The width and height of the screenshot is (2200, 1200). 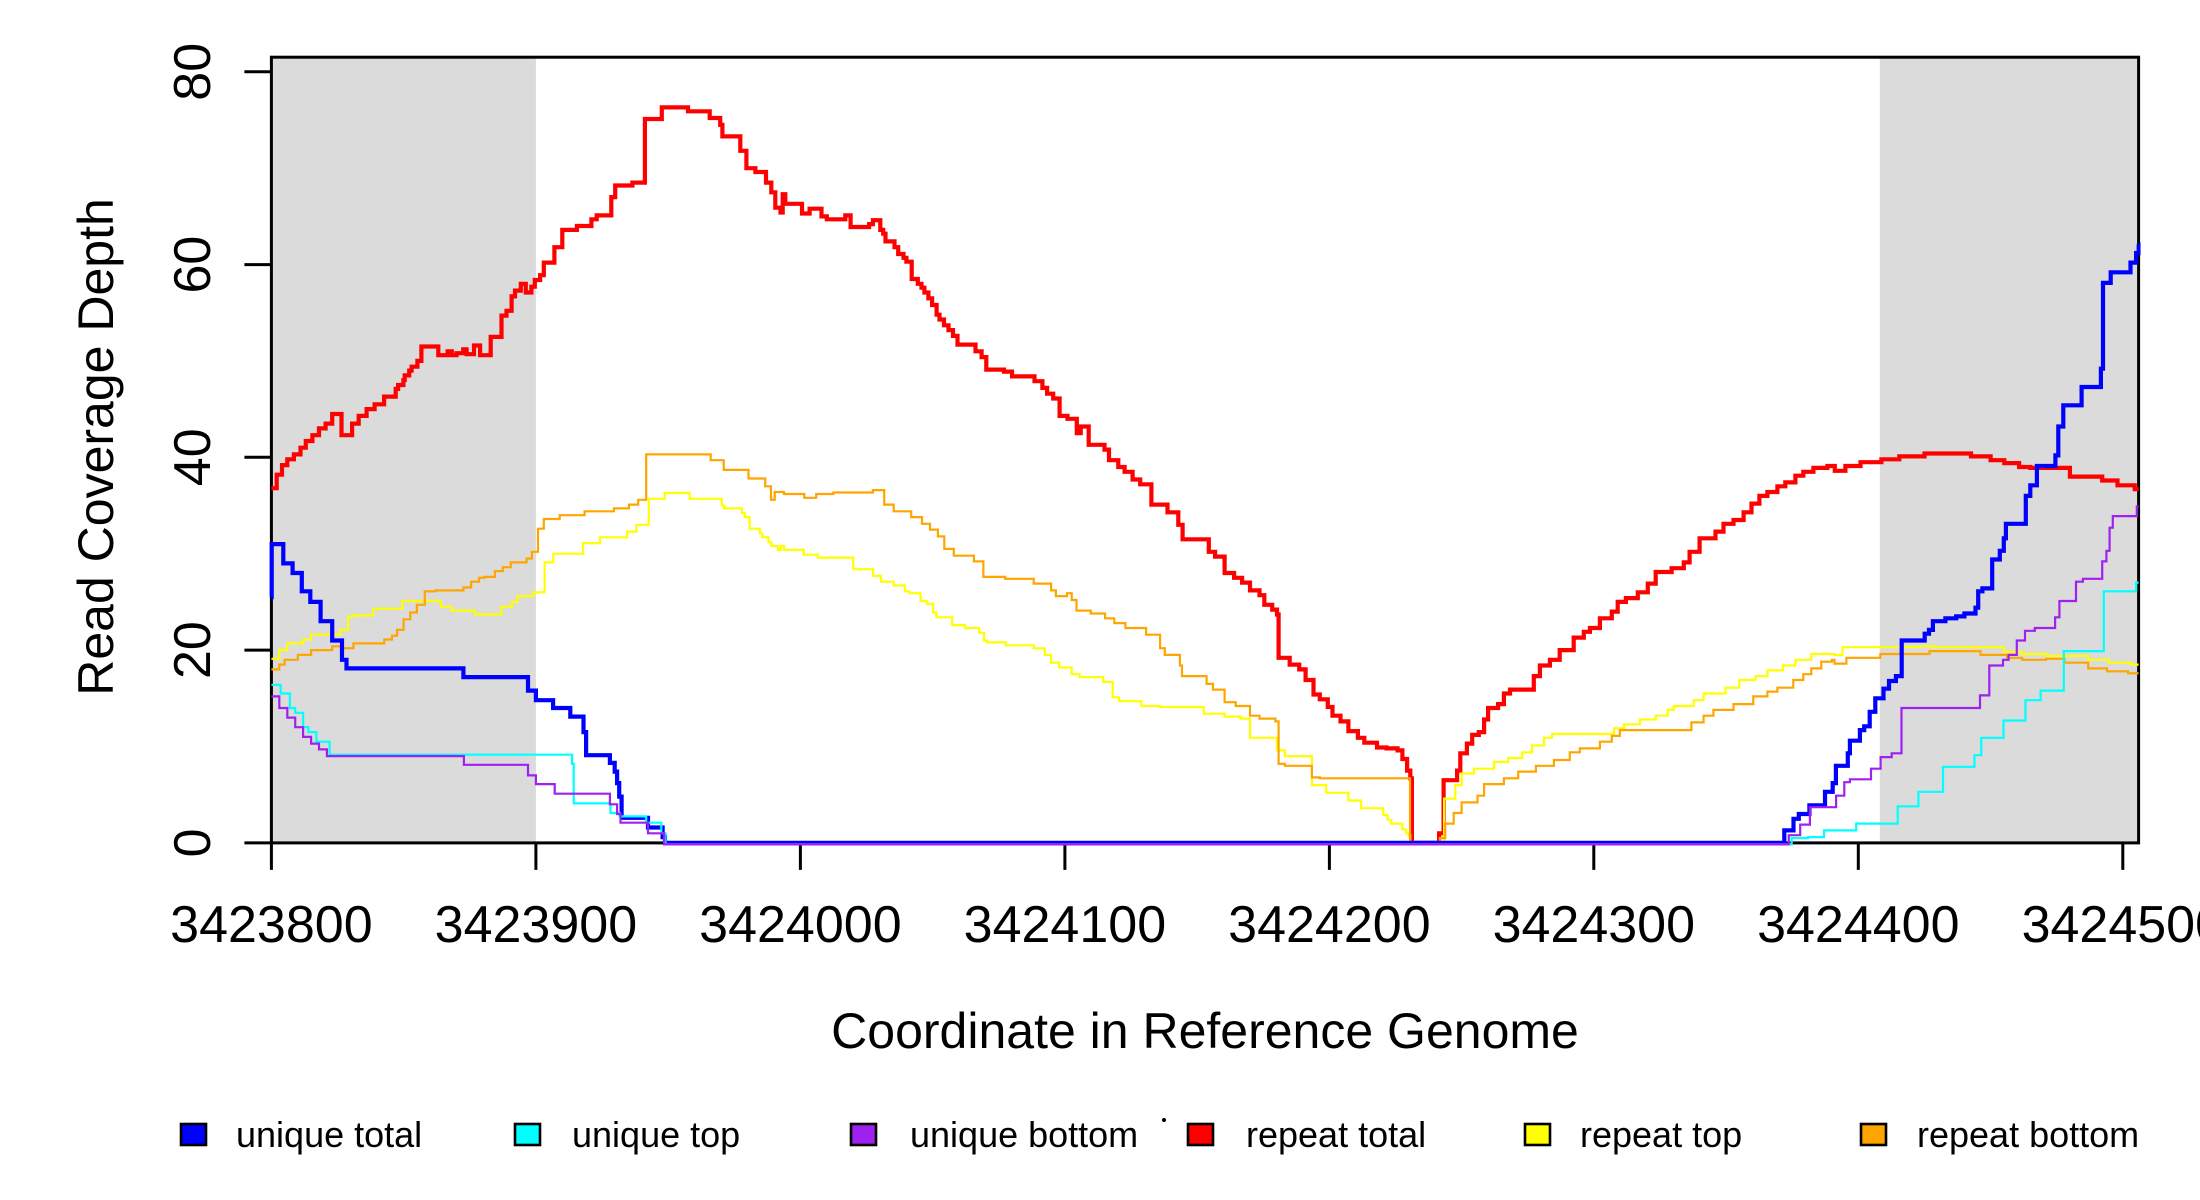 I want to click on svg-text: 3423900, so click(x=536, y=925).